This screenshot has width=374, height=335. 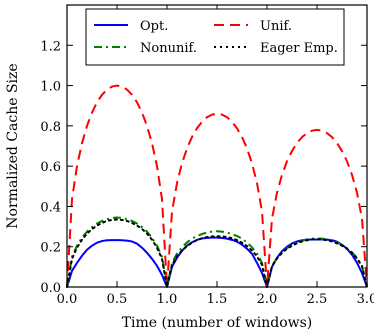 I want to click on y-axis-label: Normalized Cache Size, so click(x=13, y=145).